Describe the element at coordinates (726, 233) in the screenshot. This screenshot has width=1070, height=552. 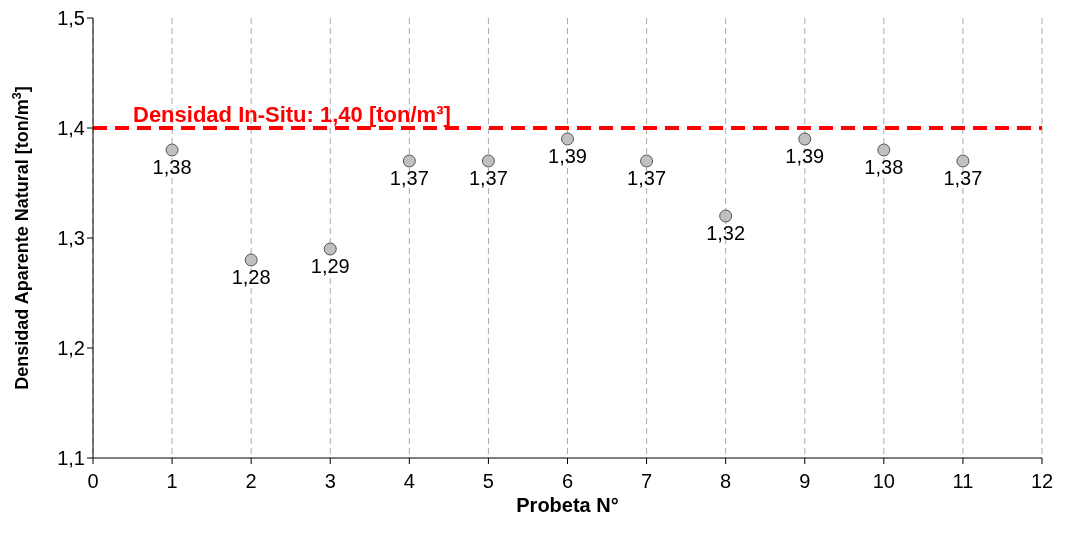
I see `data-label: 1,32` at that location.